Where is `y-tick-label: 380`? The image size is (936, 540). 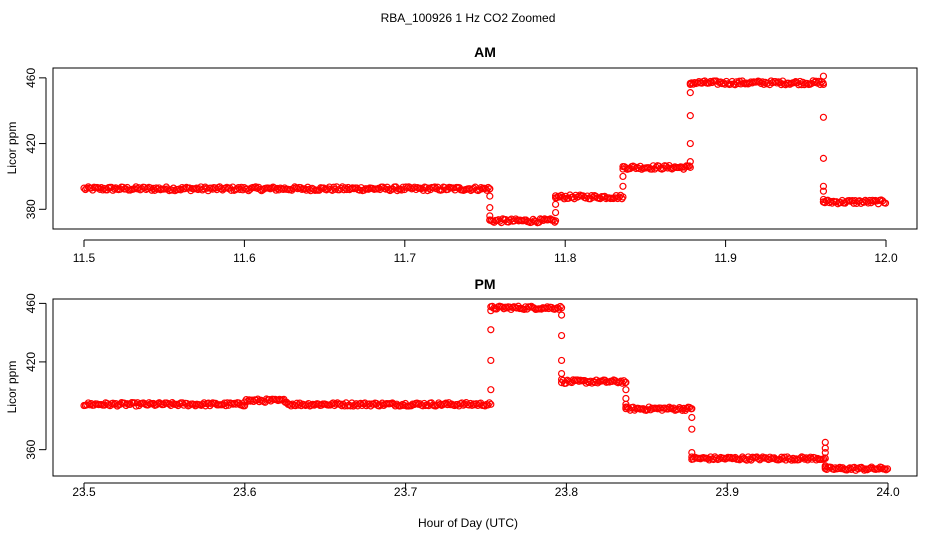
y-tick-label: 380 is located at coordinates (31, 209).